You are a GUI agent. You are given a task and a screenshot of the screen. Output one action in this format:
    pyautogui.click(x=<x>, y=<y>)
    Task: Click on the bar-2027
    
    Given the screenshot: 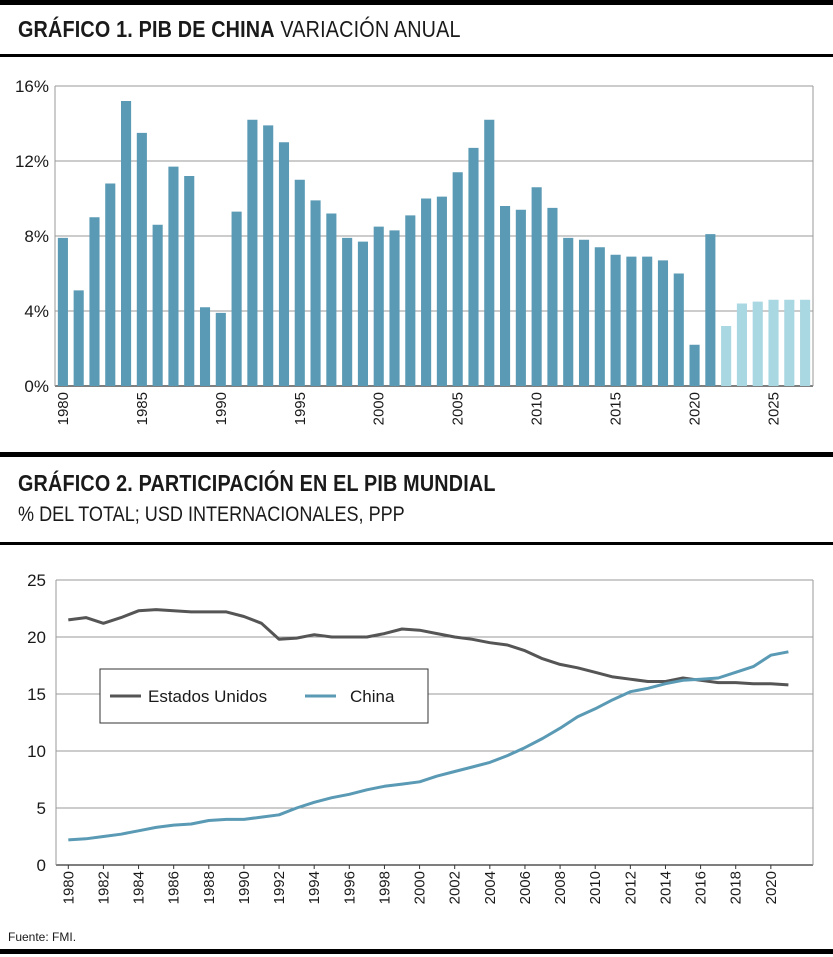 What is the action you would take?
    pyautogui.click(x=805, y=342)
    